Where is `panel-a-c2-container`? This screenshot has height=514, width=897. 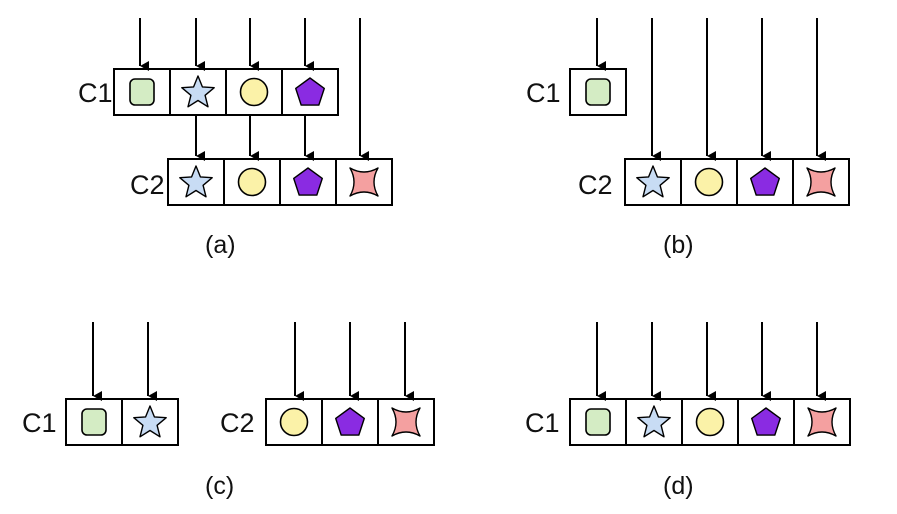
panel-a-c2-container is located at coordinates (280, 182).